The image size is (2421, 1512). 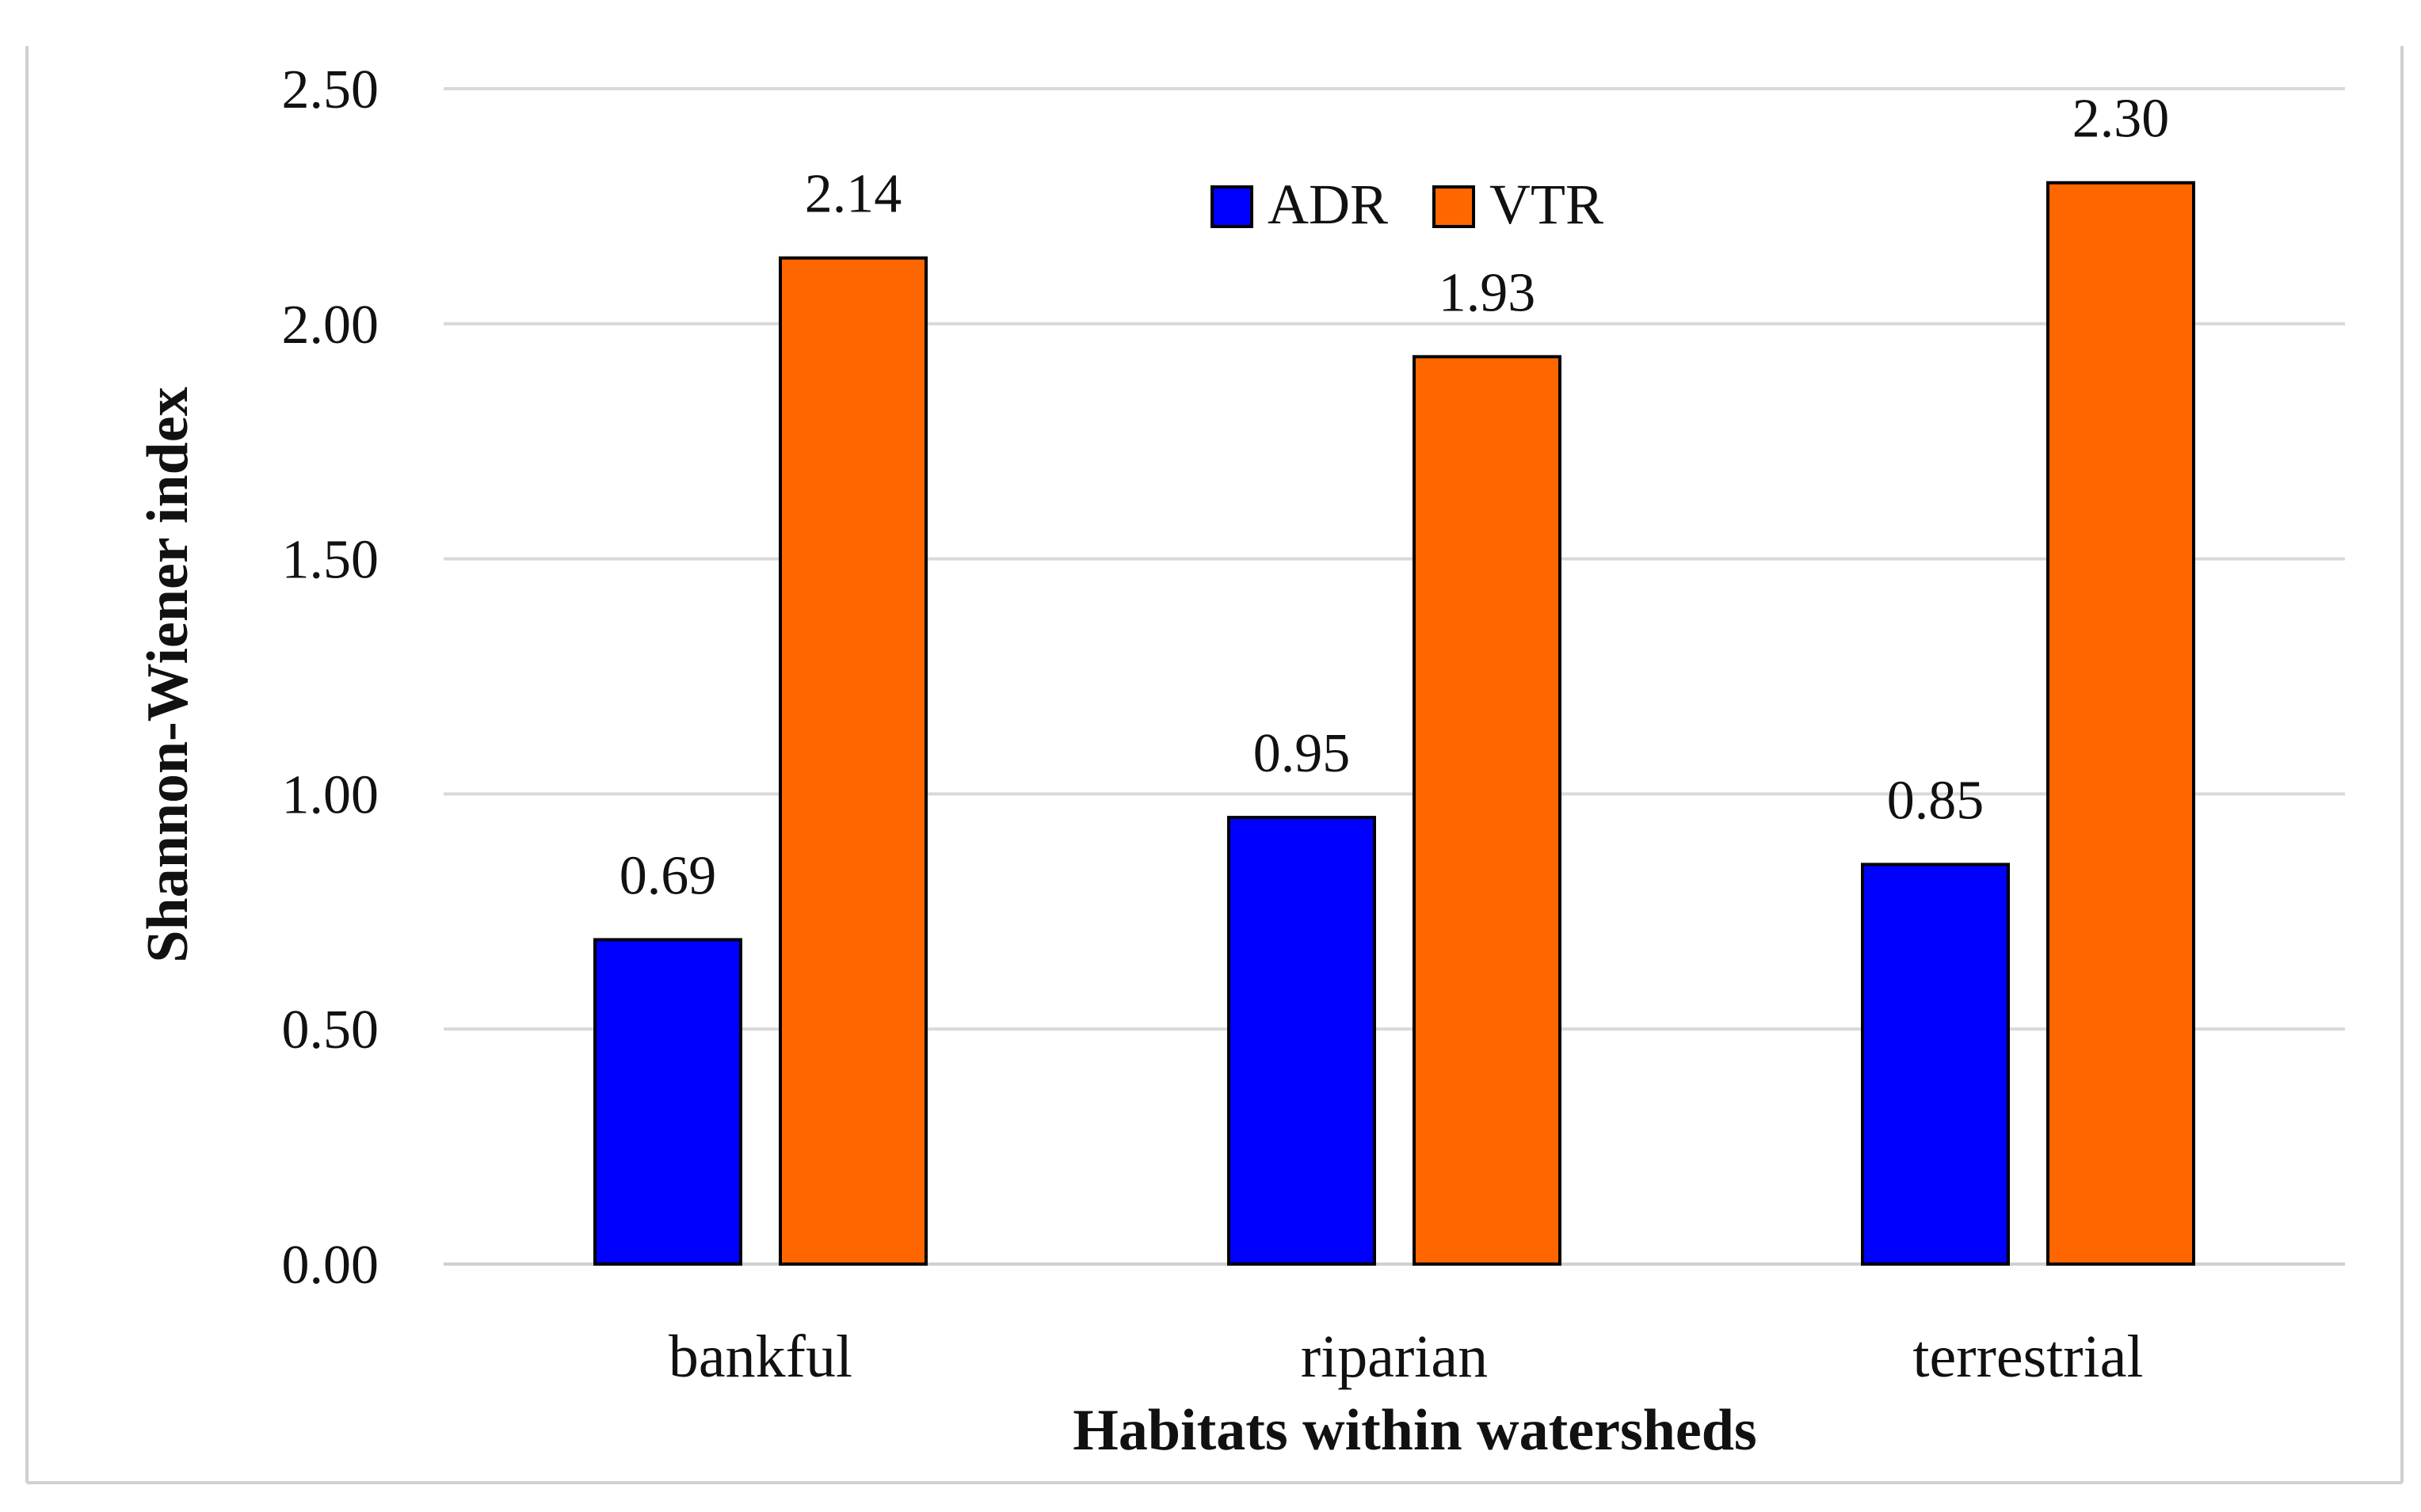 I want to click on bar-vtr-riparian, so click(x=1487, y=810).